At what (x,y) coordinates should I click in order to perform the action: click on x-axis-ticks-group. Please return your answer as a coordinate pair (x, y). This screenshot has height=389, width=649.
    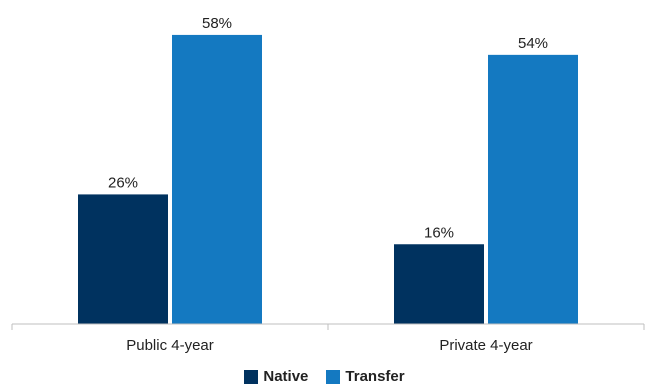
    Looking at the image, I should click on (328, 327).